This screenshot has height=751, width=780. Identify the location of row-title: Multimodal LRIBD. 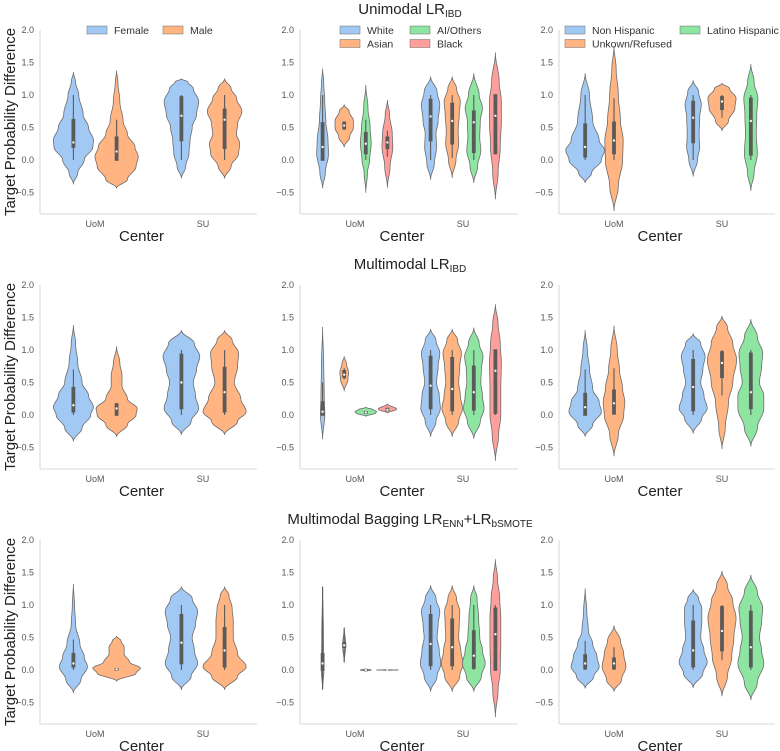
(410, 265).